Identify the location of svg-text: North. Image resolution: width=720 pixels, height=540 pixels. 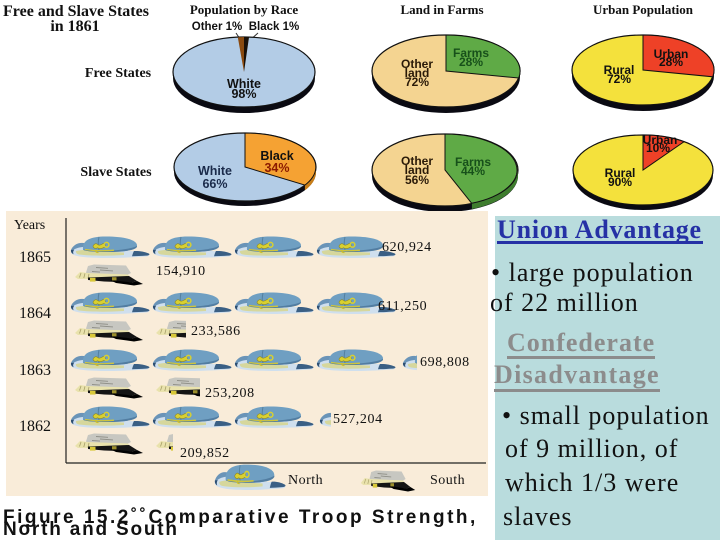
(305, 480).